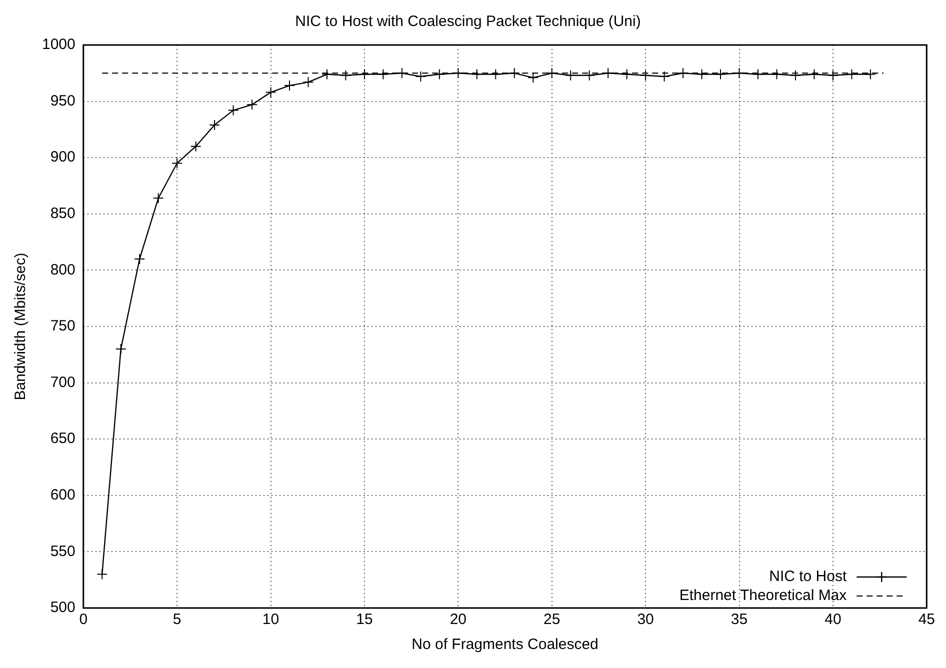 The width and height of the screenshot is (946, 668). What do you see at coordinates (63, 439) in the screenshot?
I see `y-tick-label: 650` at bounding box center [63, 439].